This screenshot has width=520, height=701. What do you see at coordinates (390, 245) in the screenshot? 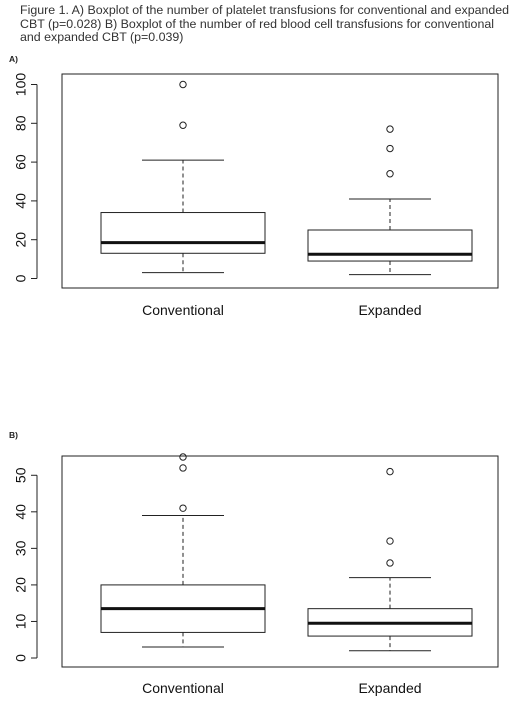
I see `box-expanded` at bounding box center [390, 245].